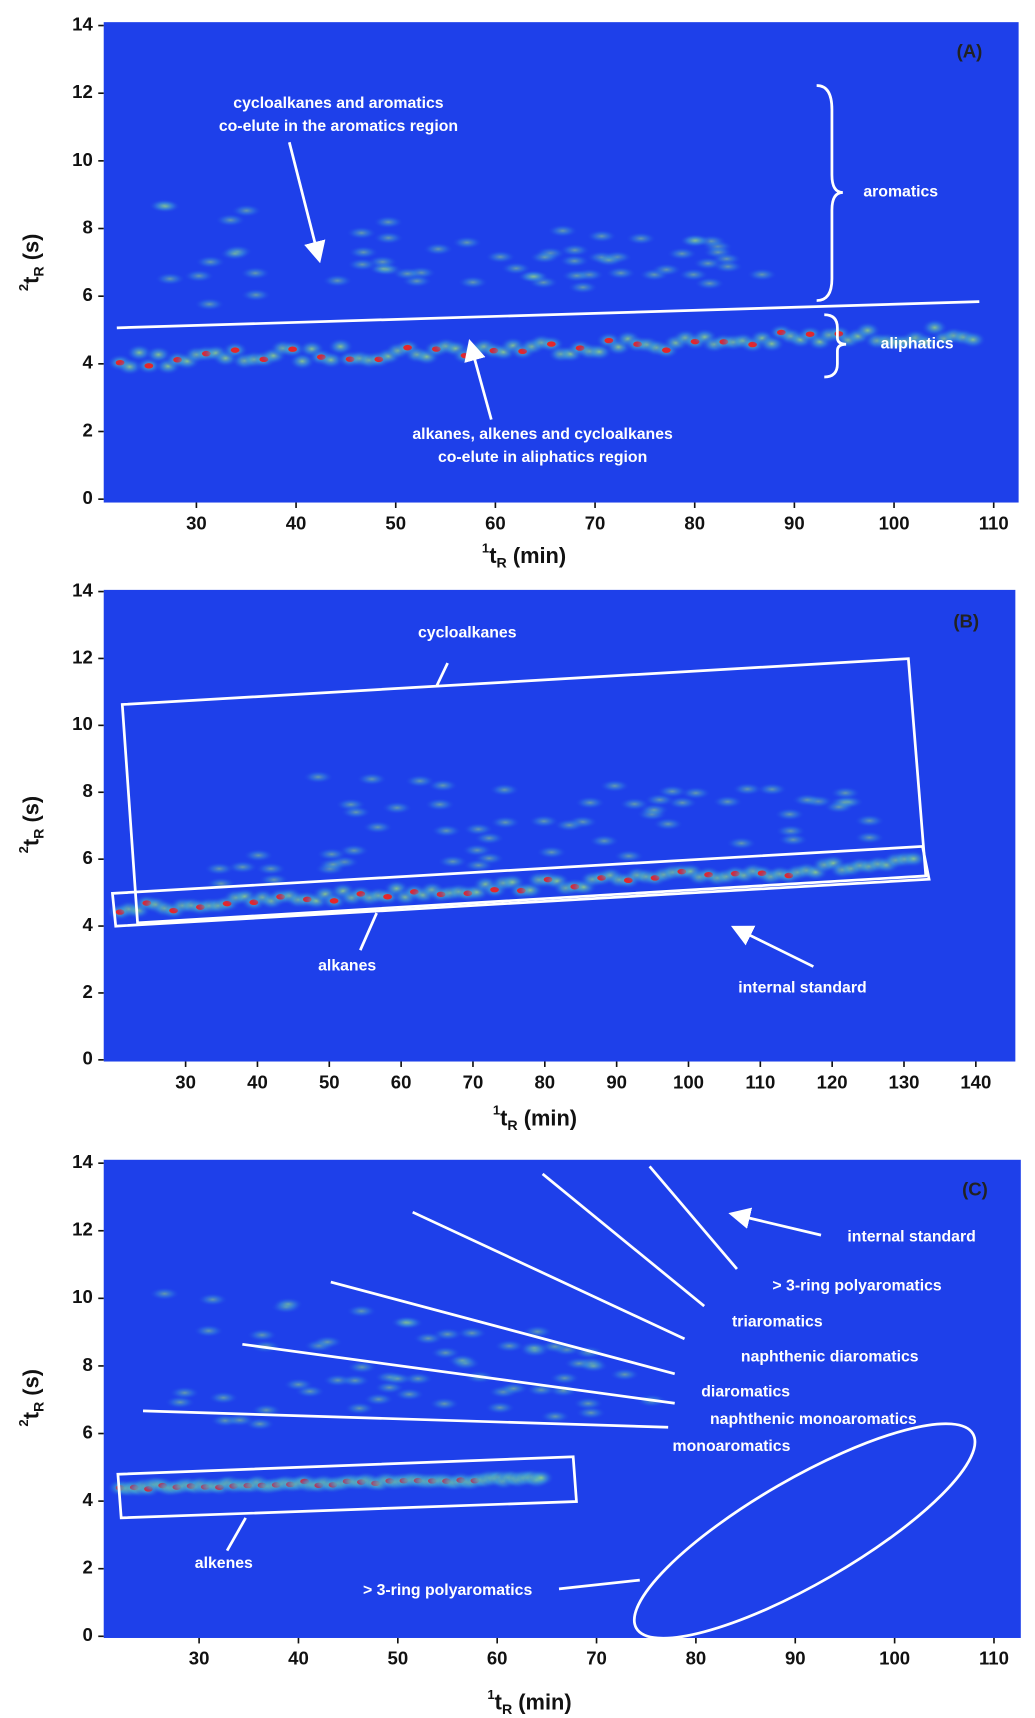 This screenshot has height=1718, width=1035. What do you see at coordinates (82, 656) in the screenshot?
I see `y-tick-label: 12` at bounding box center [82, 656].